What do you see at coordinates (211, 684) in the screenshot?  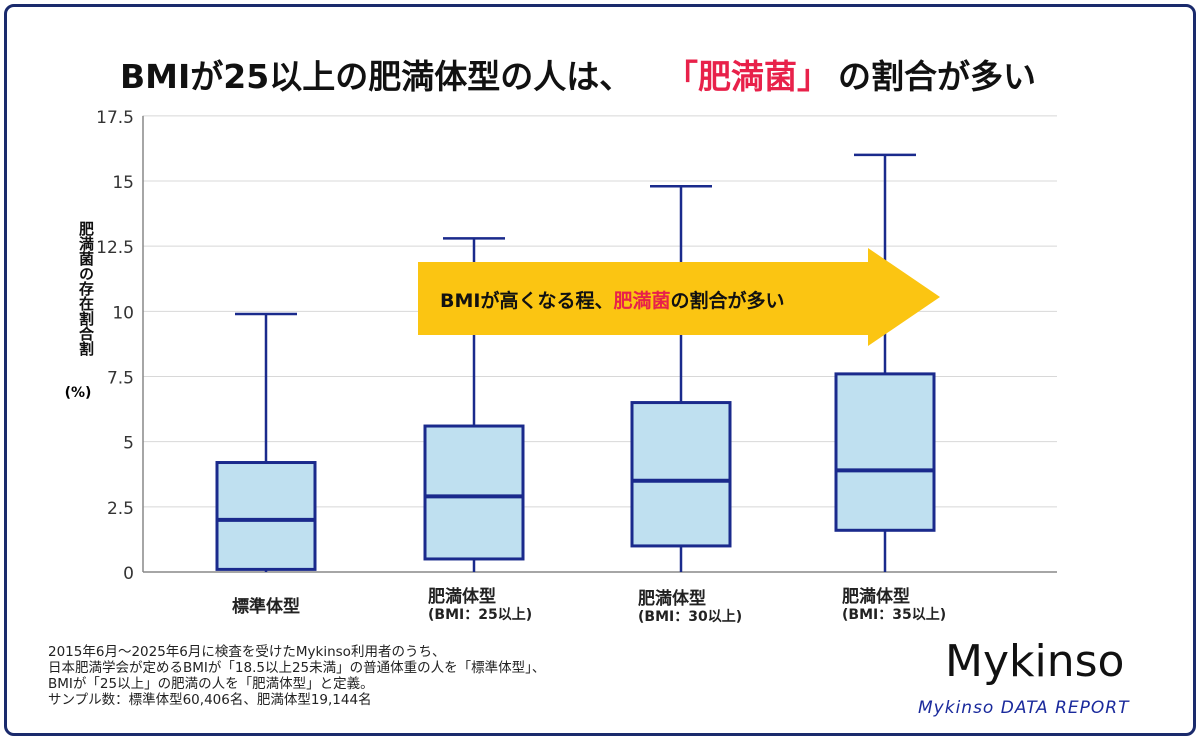 I see `footnote-line: BMIが「25以上」の肥満の人を「肥満体型」と定義。` at bounding box center [211, 684].